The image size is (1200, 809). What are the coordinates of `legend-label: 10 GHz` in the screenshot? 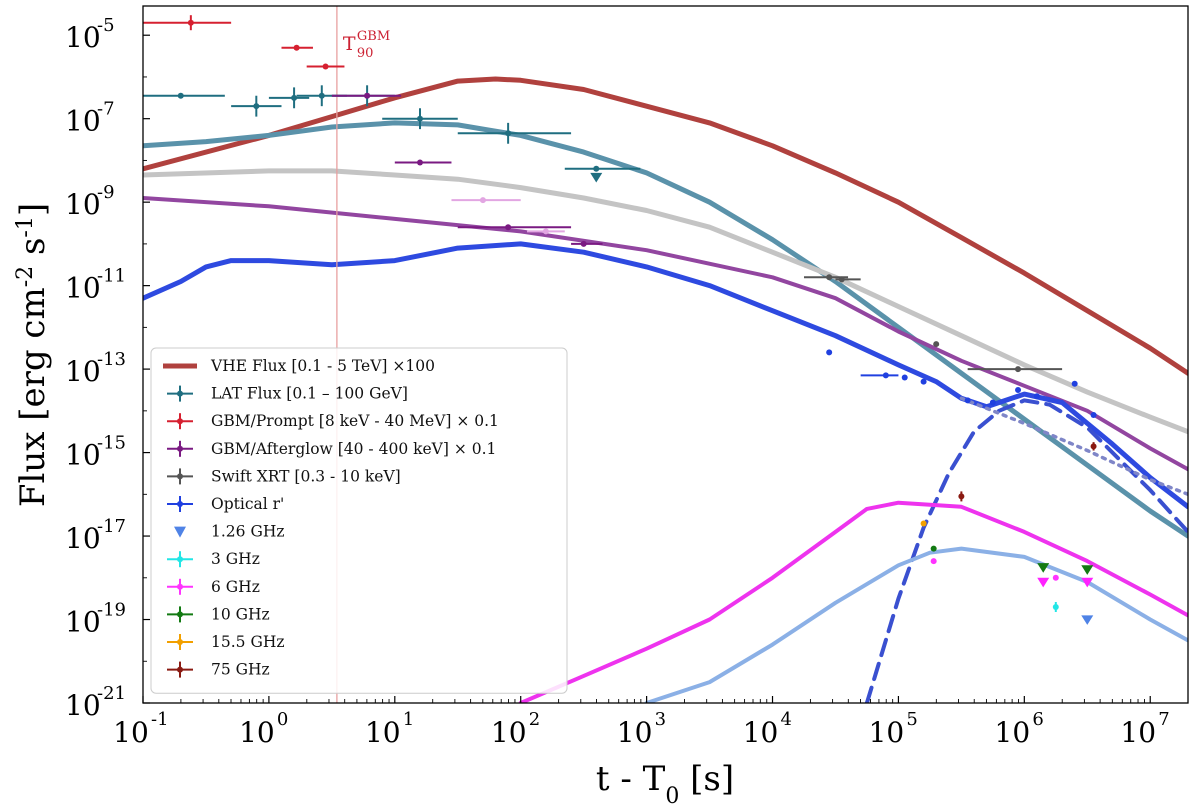 It's located at (240, 614).